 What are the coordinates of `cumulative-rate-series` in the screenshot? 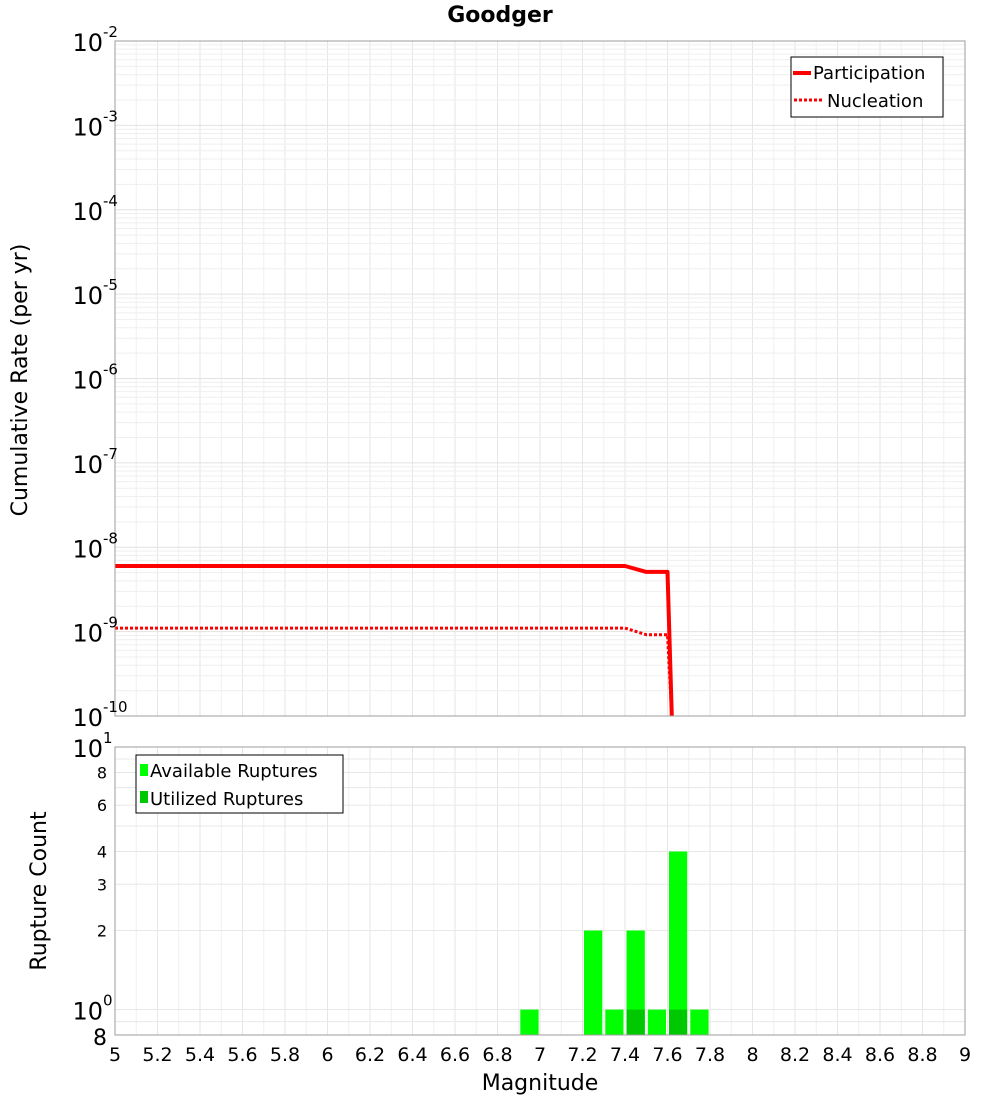 It's located at (394, 640).